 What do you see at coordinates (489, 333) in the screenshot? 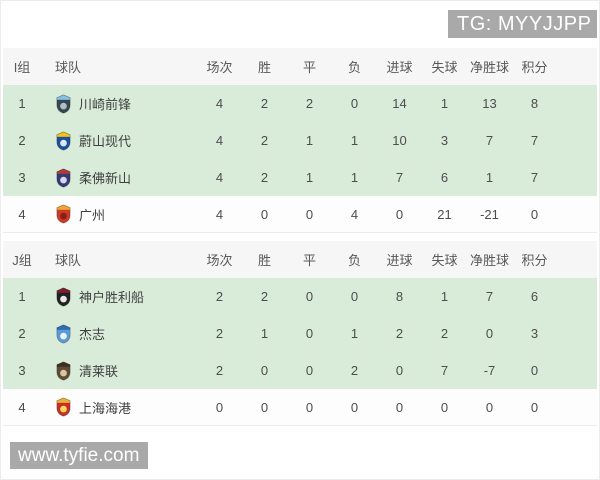
I see `stat-goal-diff: 0` at bounding box center [489, 333].